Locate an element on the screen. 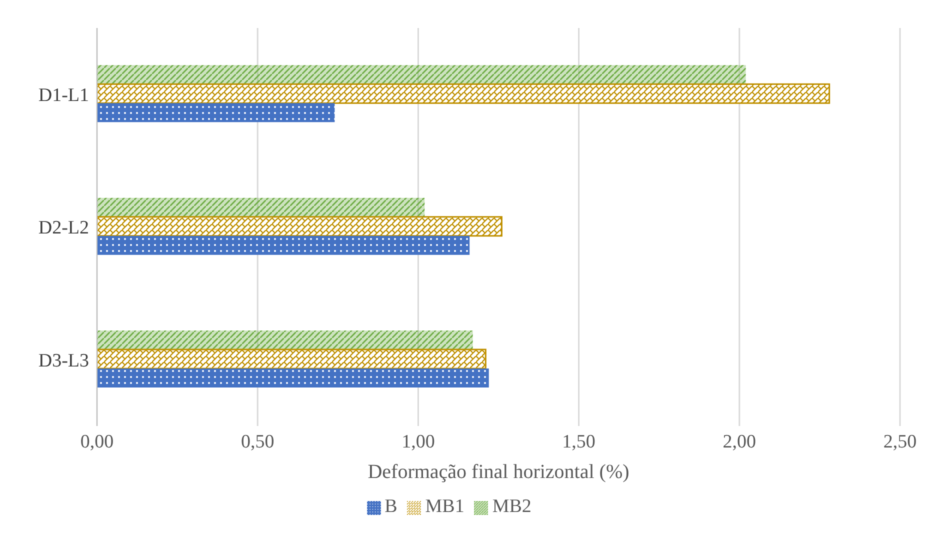 Image resolution: width=932 pixels, height=540 pixels. x-axis-title: Deformação final horizontal (%) is located at coordinates (499, 472).